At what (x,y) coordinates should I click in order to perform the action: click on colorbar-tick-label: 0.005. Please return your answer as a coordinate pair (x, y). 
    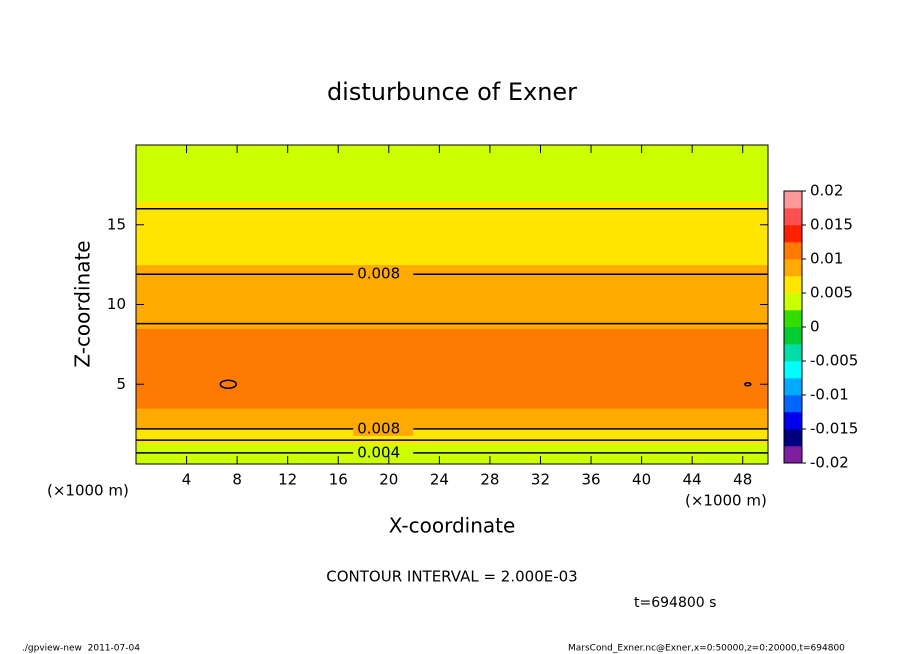
    Looking at the image, I should click on (831, 293).